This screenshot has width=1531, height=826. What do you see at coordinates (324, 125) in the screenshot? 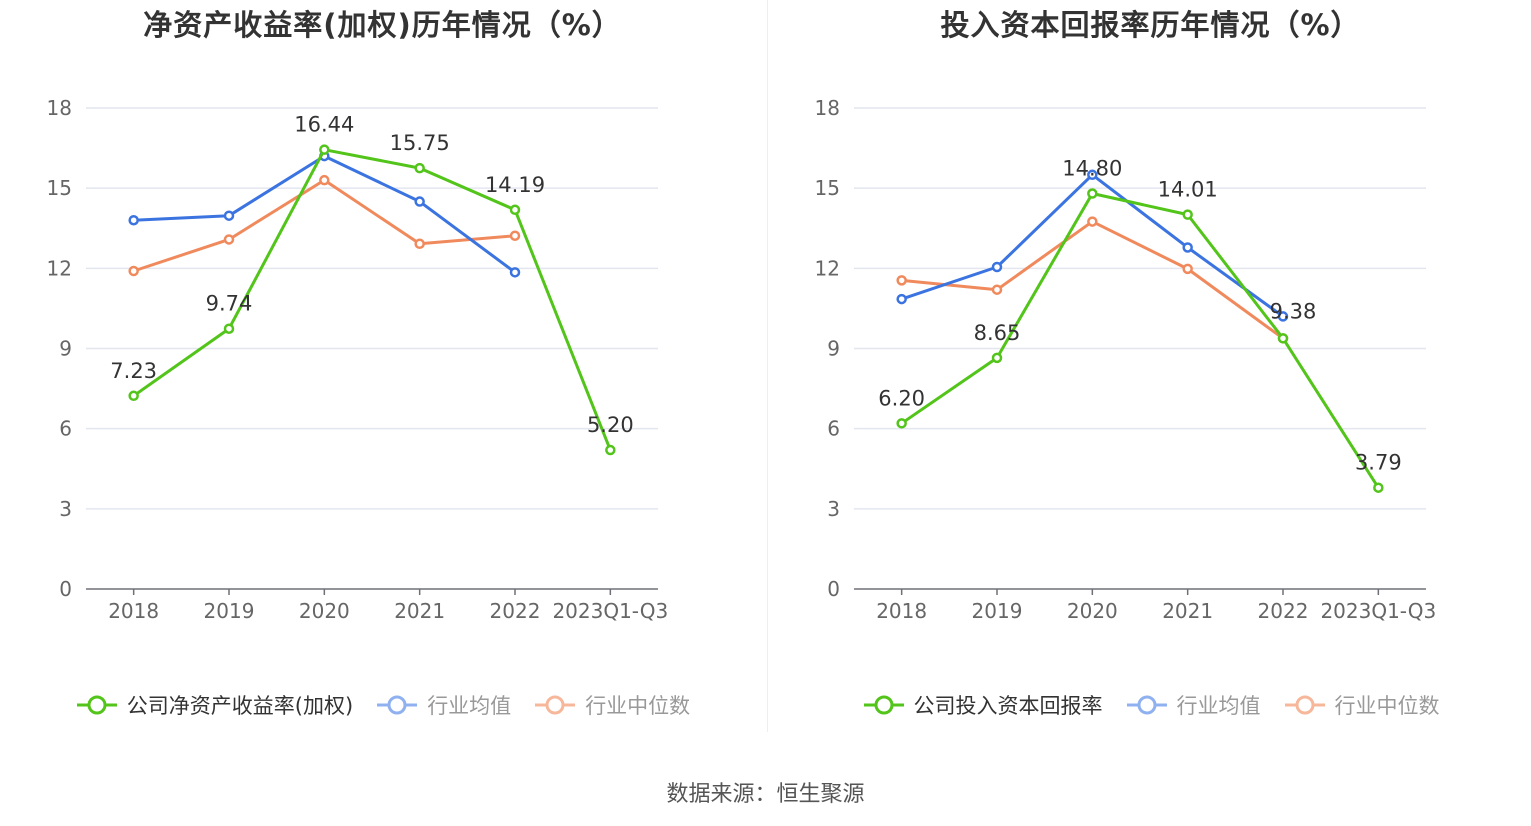
I see `data-label: 16.44` at bounding box center [324, 125].